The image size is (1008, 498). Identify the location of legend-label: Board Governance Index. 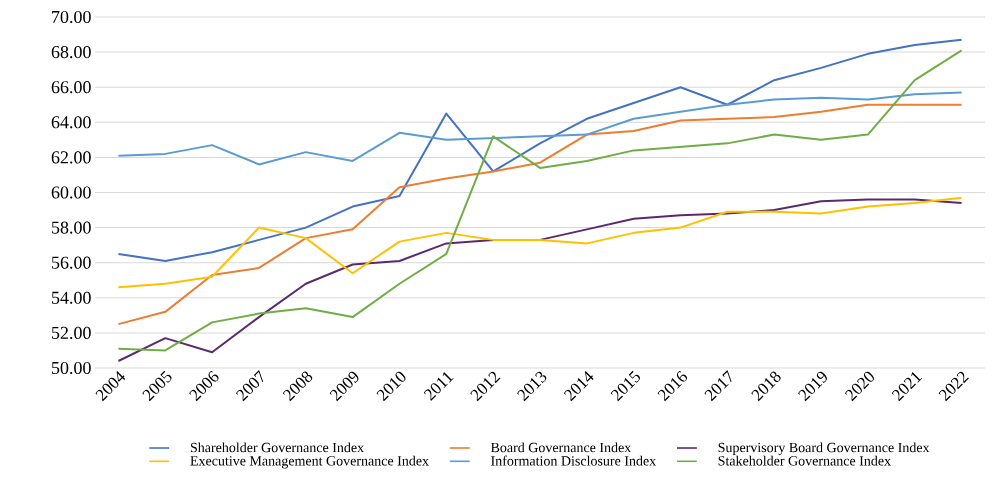
(561, 447).